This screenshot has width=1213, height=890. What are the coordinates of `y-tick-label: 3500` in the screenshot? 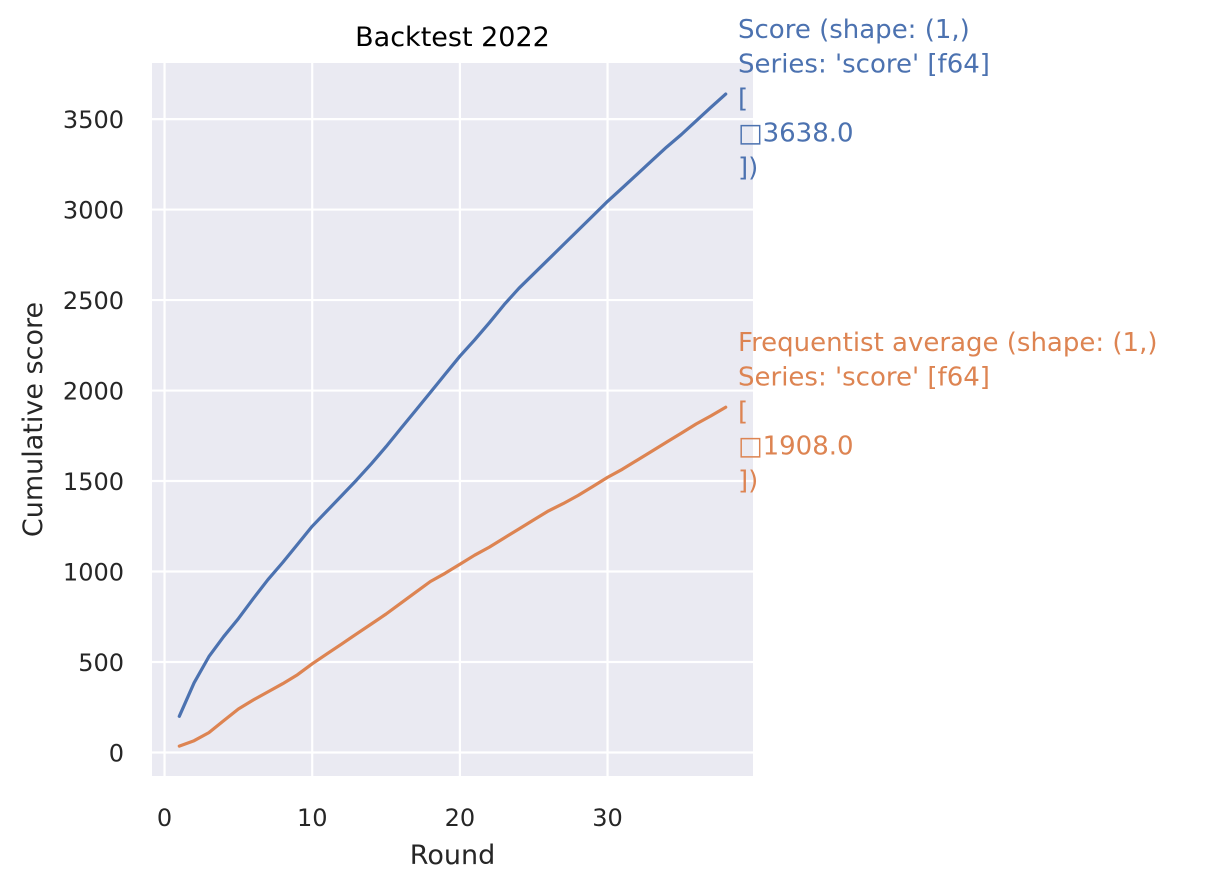 It's located at (93, 120).